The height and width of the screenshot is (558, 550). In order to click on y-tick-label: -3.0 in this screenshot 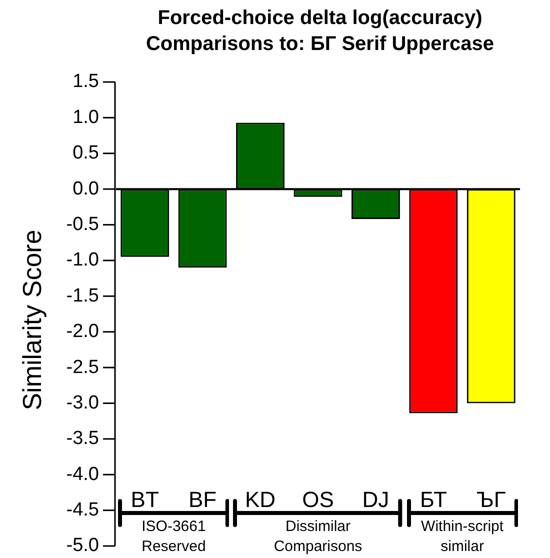, I will do `click(82, 403)`.